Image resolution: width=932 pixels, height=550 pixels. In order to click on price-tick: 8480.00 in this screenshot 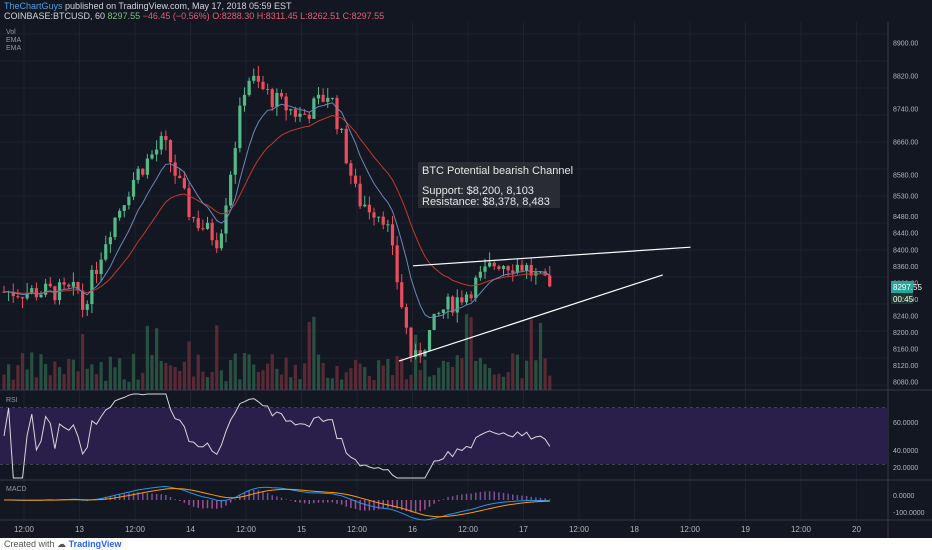, I will do `click(905, 217)`.